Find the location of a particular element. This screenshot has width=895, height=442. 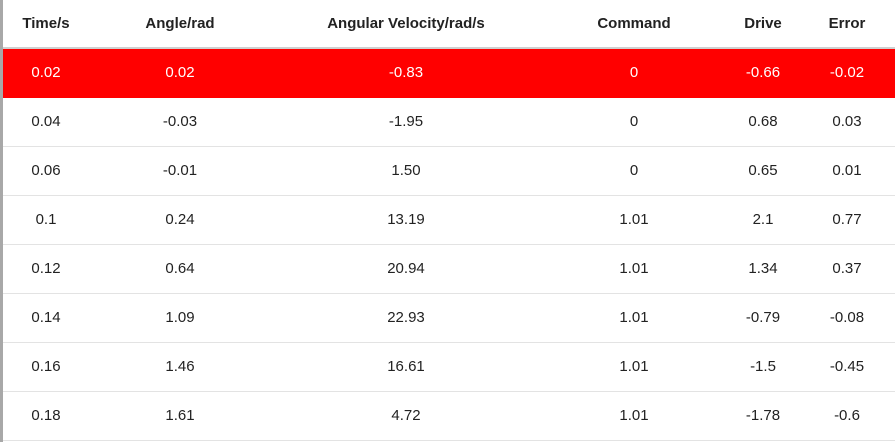

cell-drive: 1.34 is located at coordinates (763, 269).